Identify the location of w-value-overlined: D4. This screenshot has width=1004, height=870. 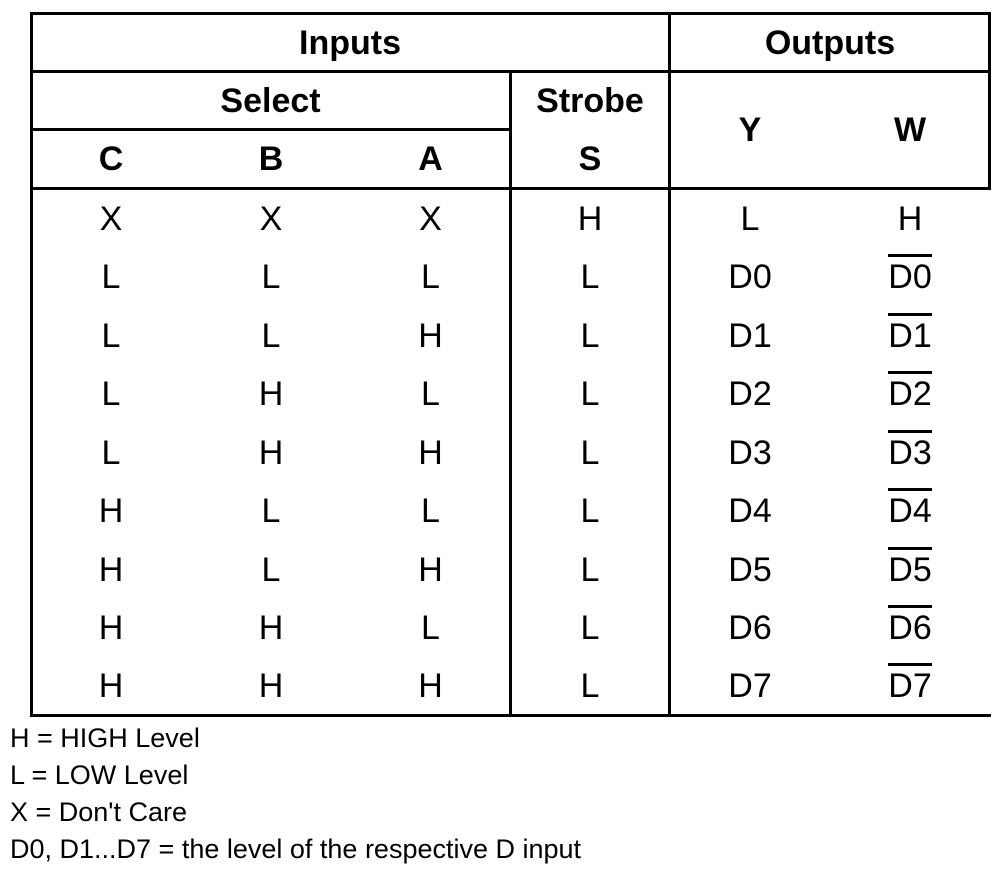
(910, 508).